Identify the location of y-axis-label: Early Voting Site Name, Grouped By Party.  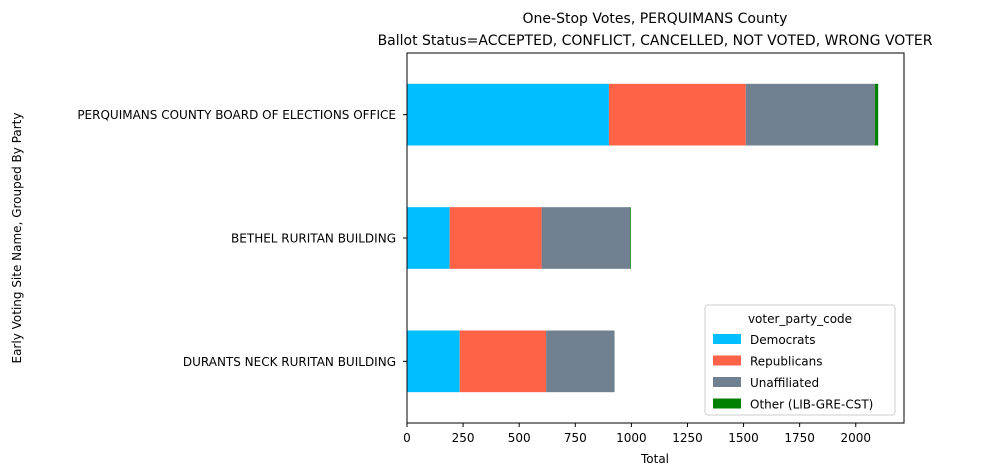
(17, 238).